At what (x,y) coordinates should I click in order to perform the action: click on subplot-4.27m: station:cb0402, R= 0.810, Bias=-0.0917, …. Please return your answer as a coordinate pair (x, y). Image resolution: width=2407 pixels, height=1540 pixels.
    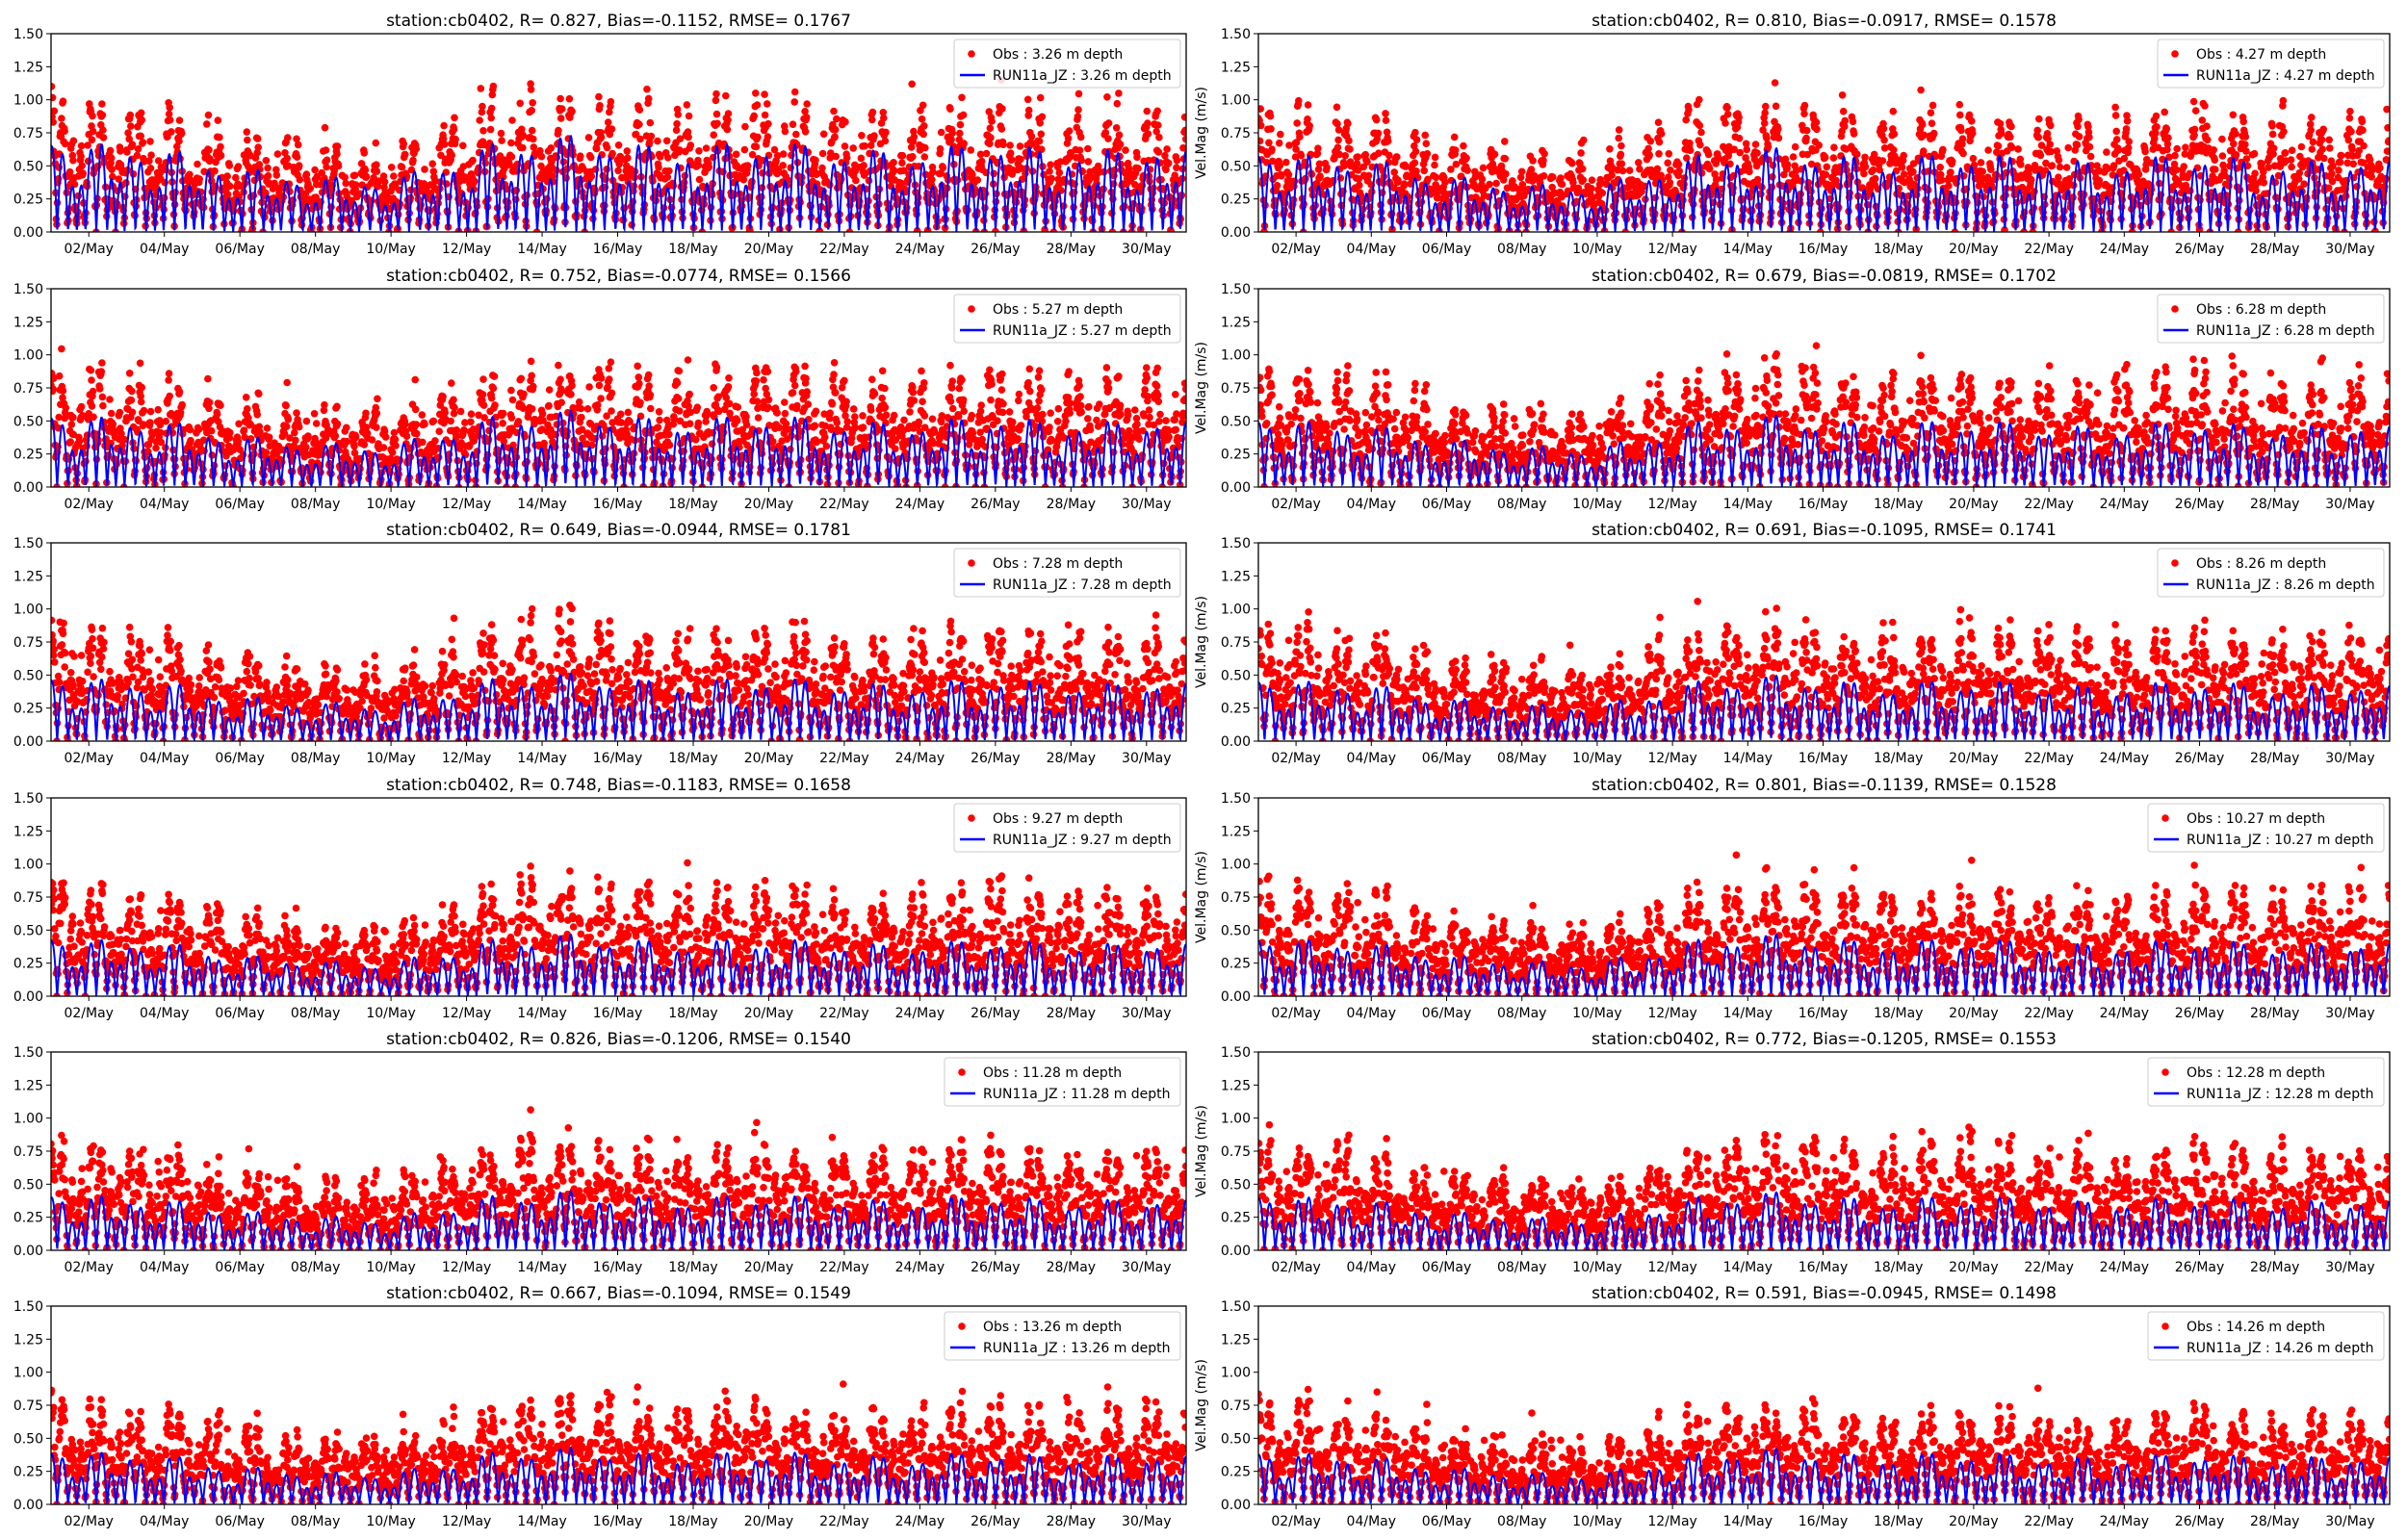
    Looking at the image, I should click on (1792, 134).